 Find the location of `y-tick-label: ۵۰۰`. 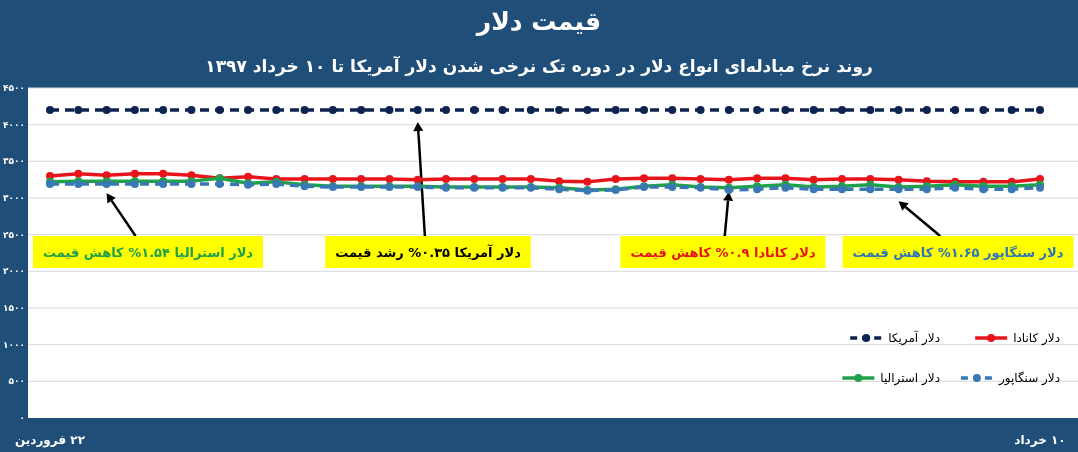

y-tick-label: ۵۰۰ is located at coordinates (16, 381).